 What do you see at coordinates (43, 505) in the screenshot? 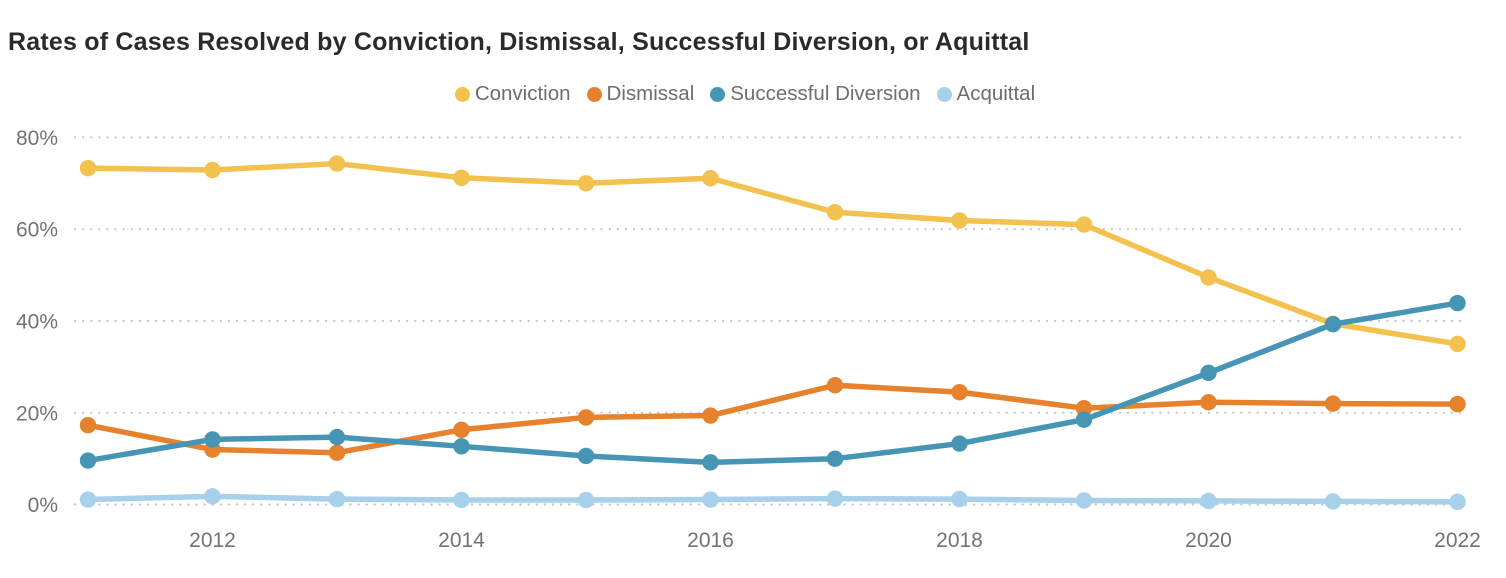
I see `y-tick-label-0: 0%` at bounding box center [43, 505].